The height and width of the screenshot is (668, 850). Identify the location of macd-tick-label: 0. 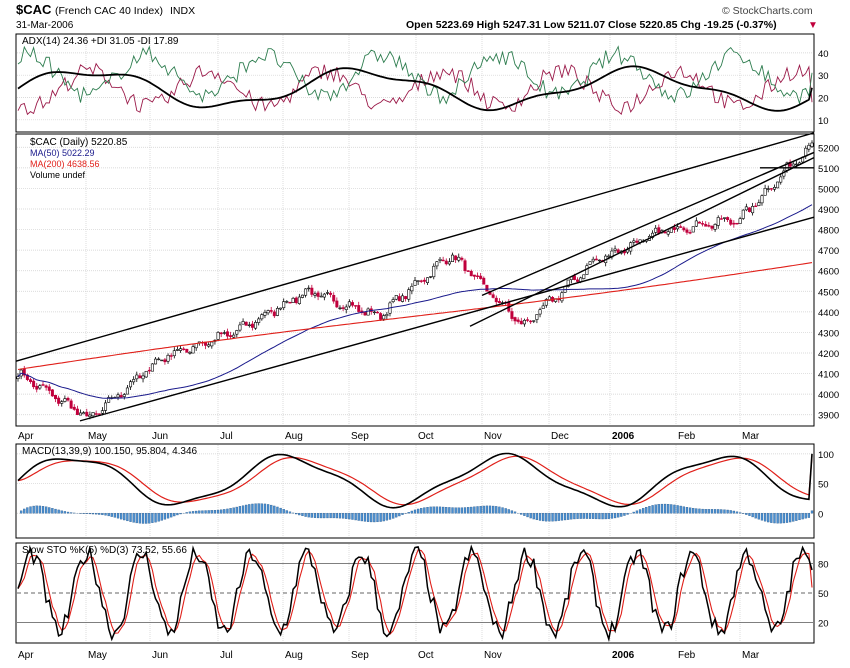
(820, 514).